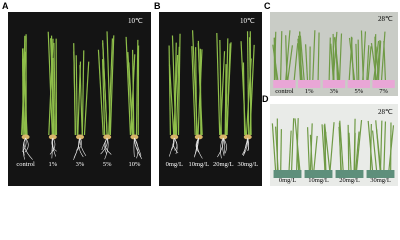 The image size is (400, 240). I want to click on sample-label: 0mg/L, so click(287, 180).